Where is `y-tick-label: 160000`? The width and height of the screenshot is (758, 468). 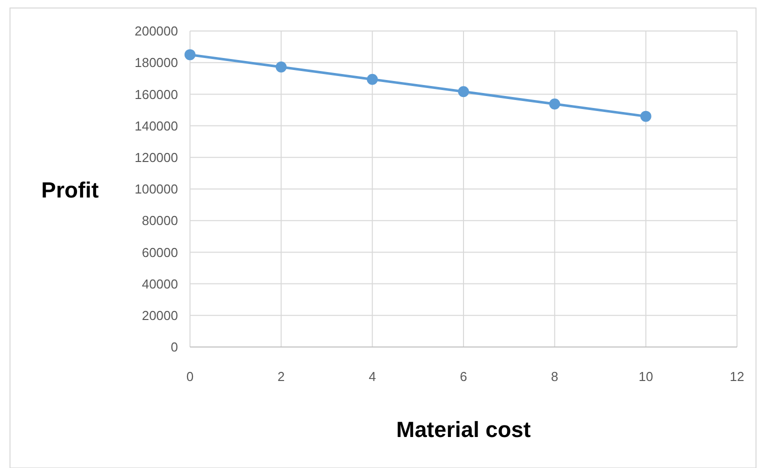
y-tick-label: 160000 is located at coordinates (156, 94).